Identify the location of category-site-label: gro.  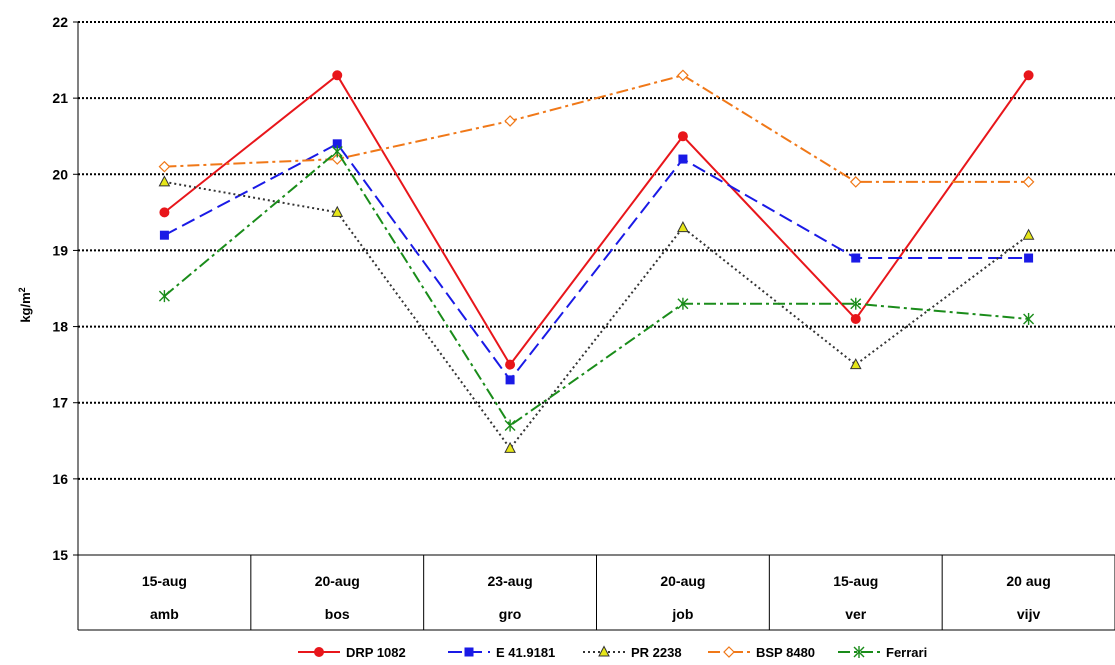
(510, 614).